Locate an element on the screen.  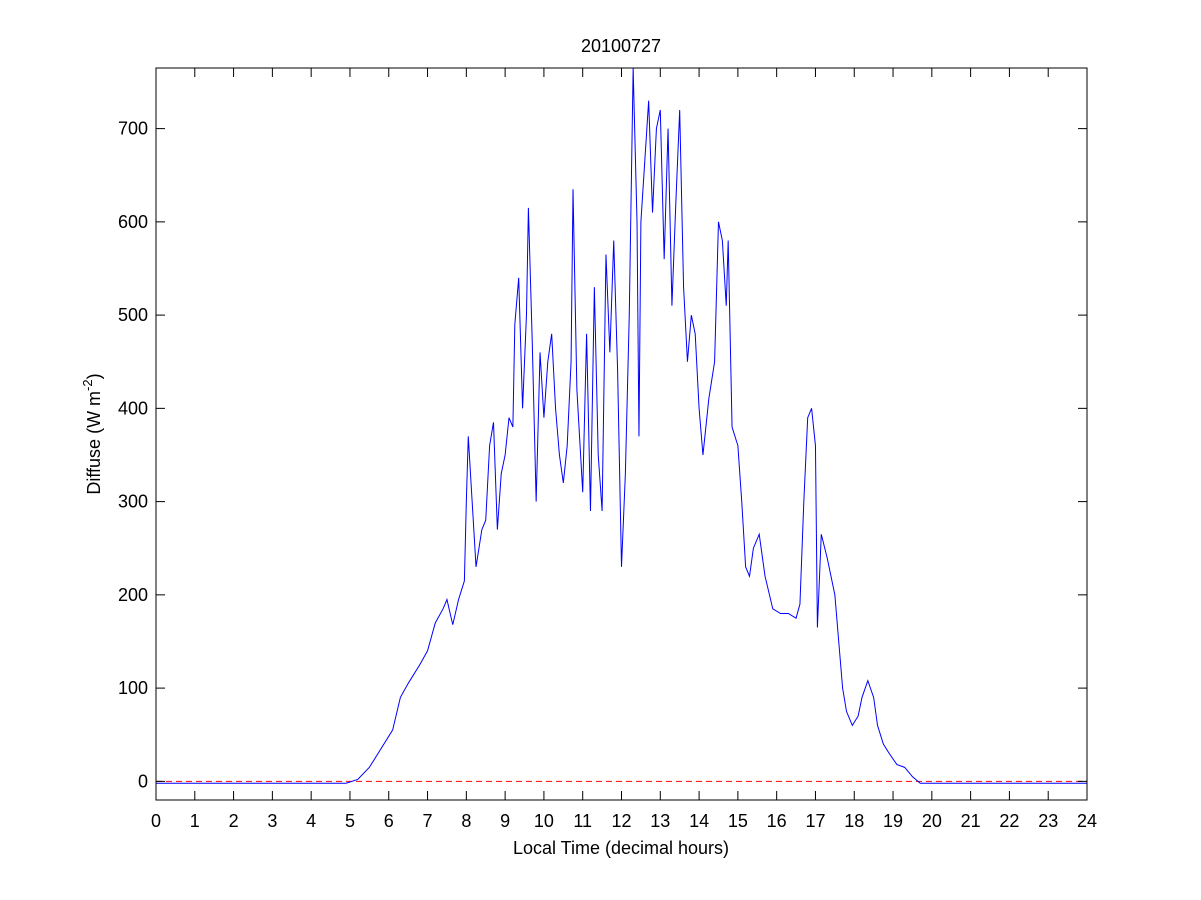
x-tick-label: 18 is located at coordinates (854, 821).